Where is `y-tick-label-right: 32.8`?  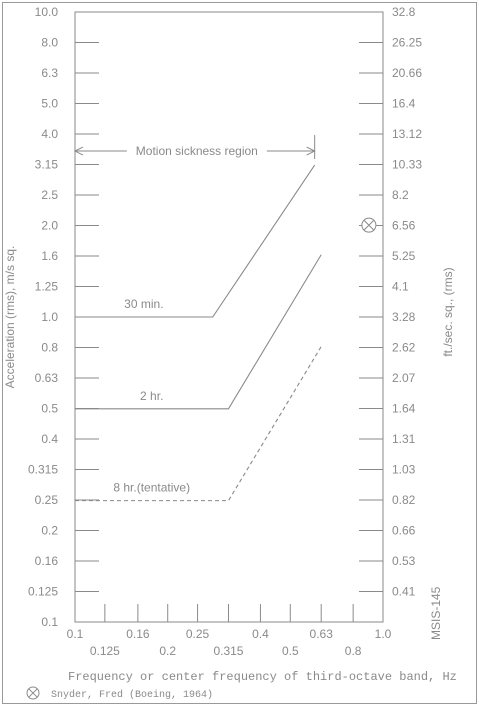
y-tick-label-right: 32.8 is located at coordinates (404, 12).